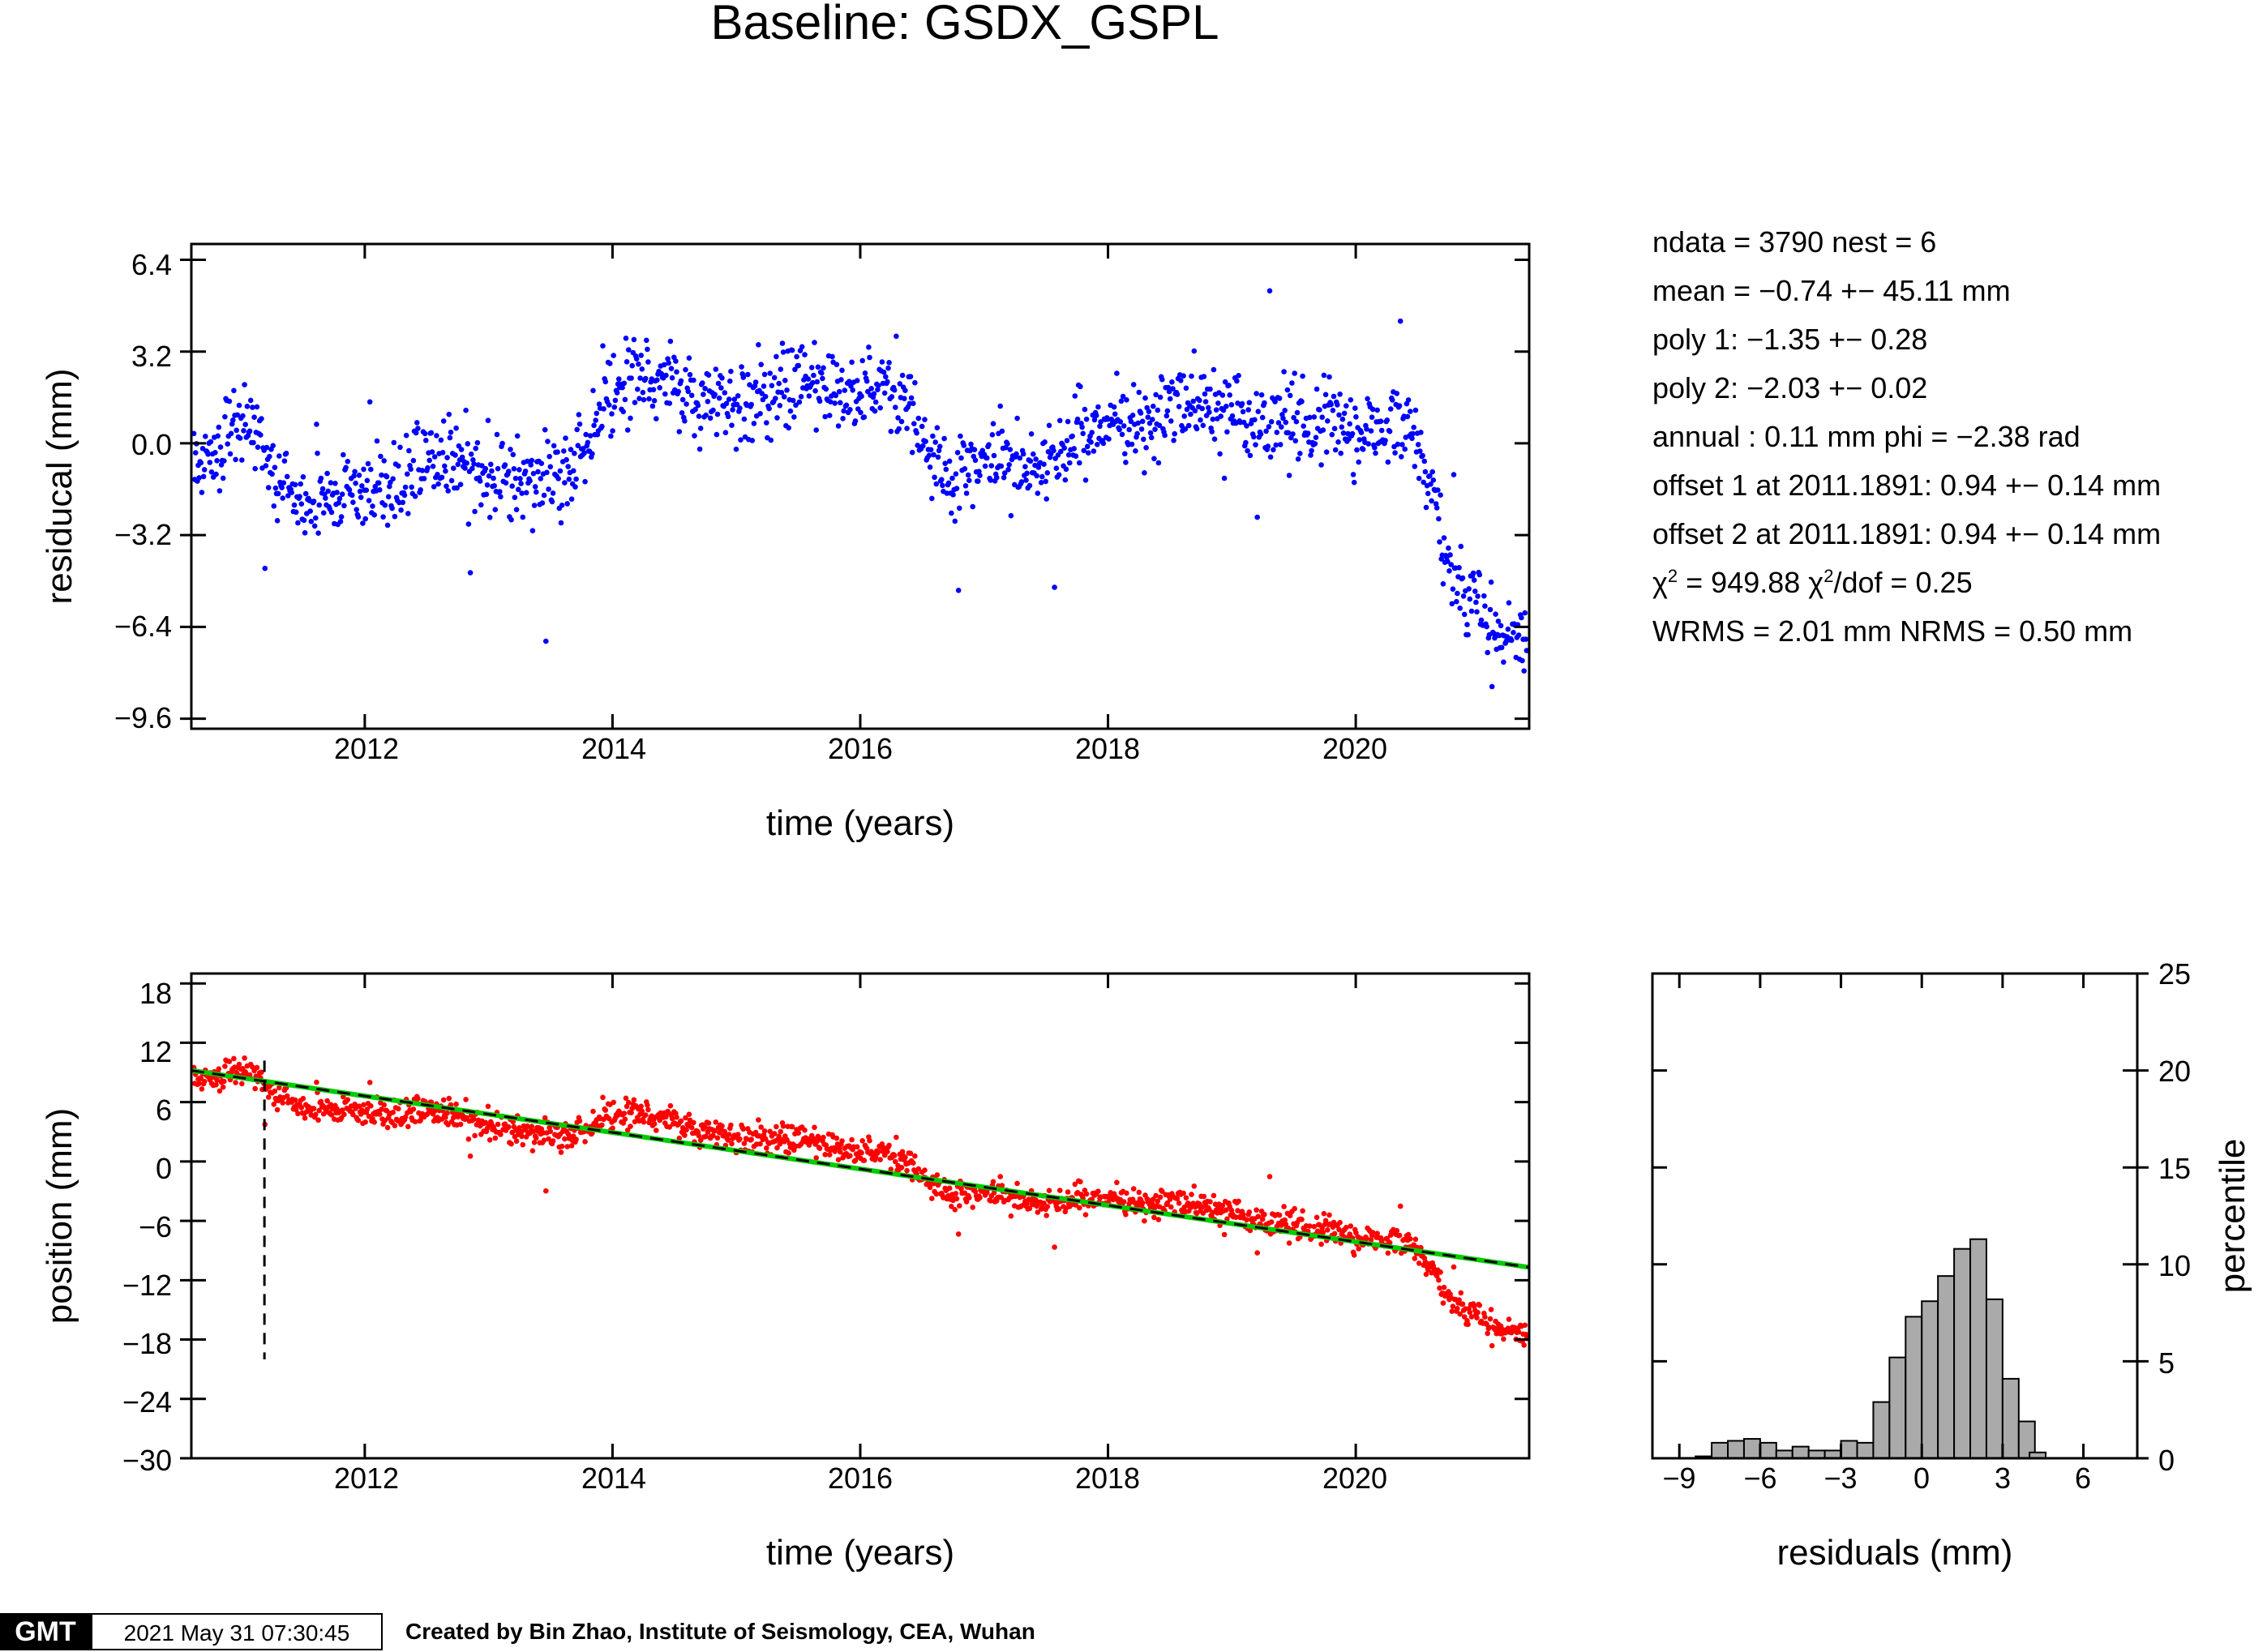  I want to click on stat-wrms: WRMS = 2.01 mm NRMS = 0.50 mm, so click(1892, 631).